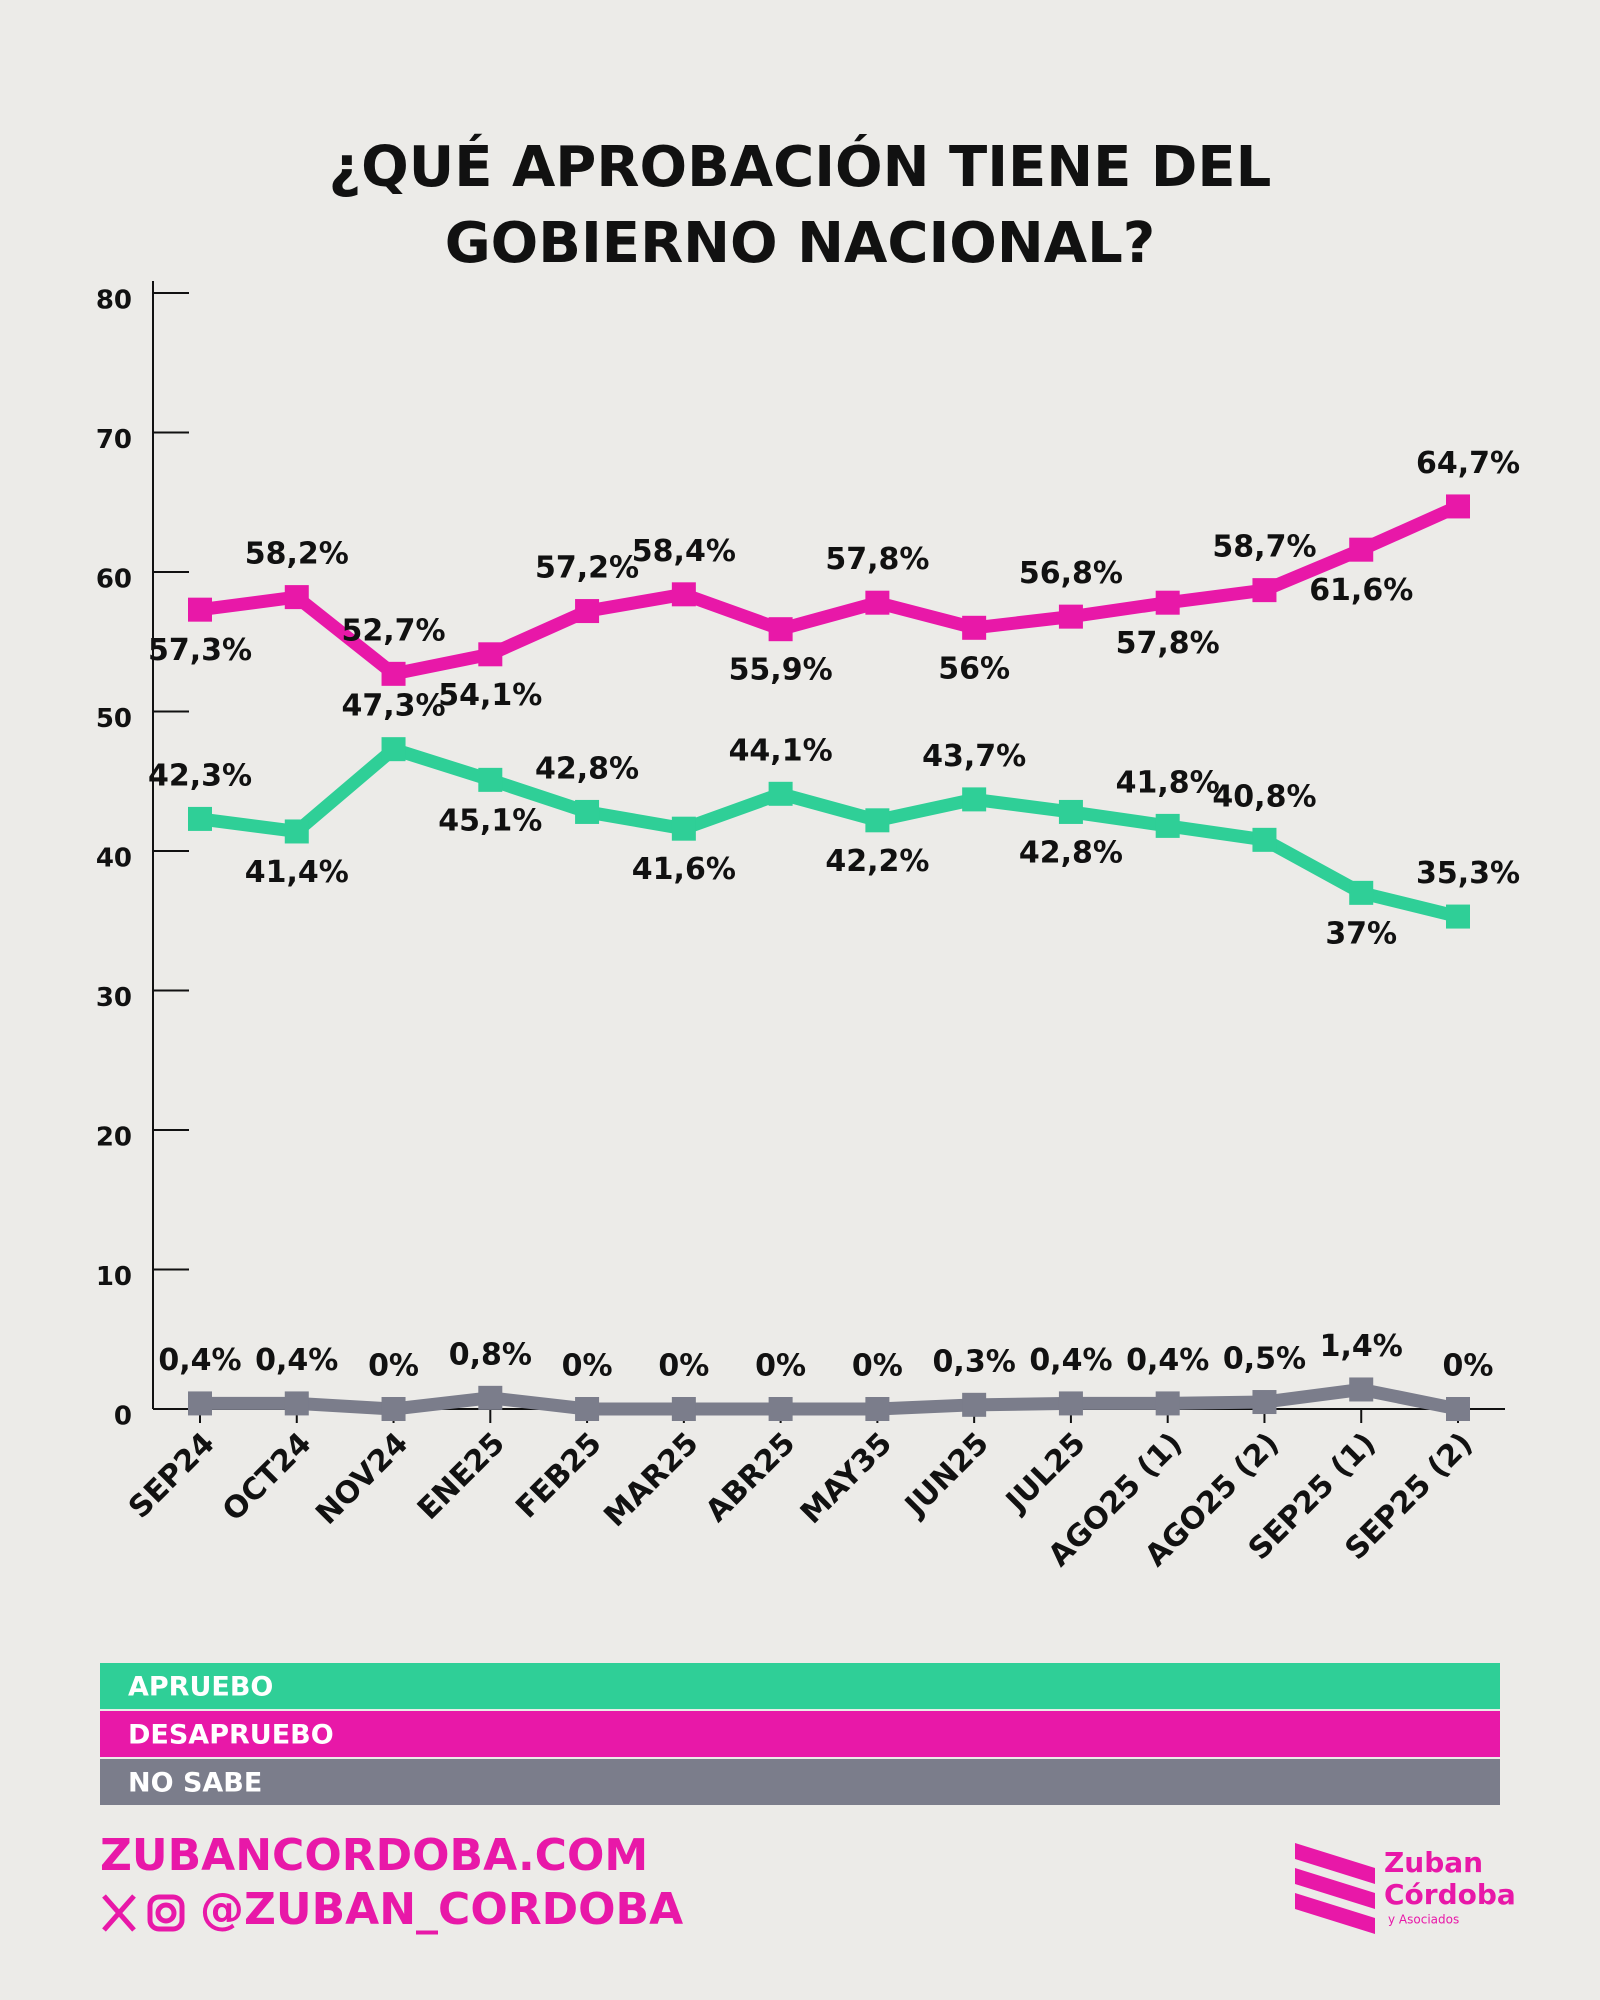 The width and height of the screenshot is (1600, 2000). Describe the element at coordinates (1423, 1920) in the screenshot. I see `logo-subtext: y Asociados` at that location.